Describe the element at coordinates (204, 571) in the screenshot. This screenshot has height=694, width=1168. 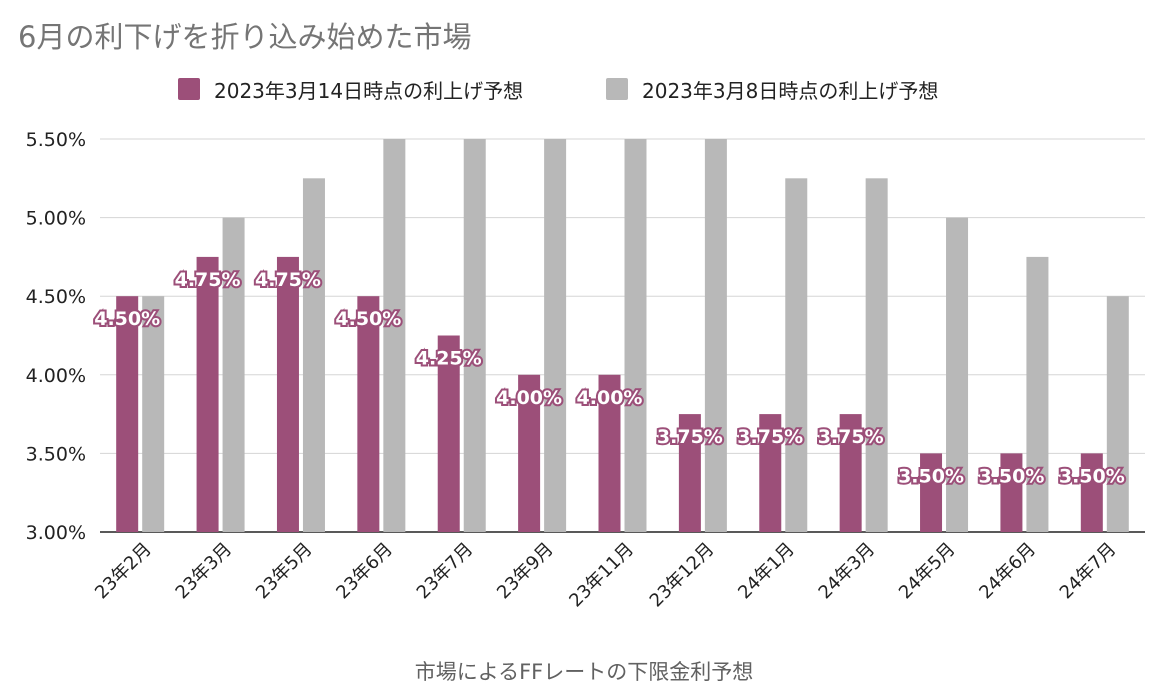
I see `x-tick-label: 23年3月` at that location.